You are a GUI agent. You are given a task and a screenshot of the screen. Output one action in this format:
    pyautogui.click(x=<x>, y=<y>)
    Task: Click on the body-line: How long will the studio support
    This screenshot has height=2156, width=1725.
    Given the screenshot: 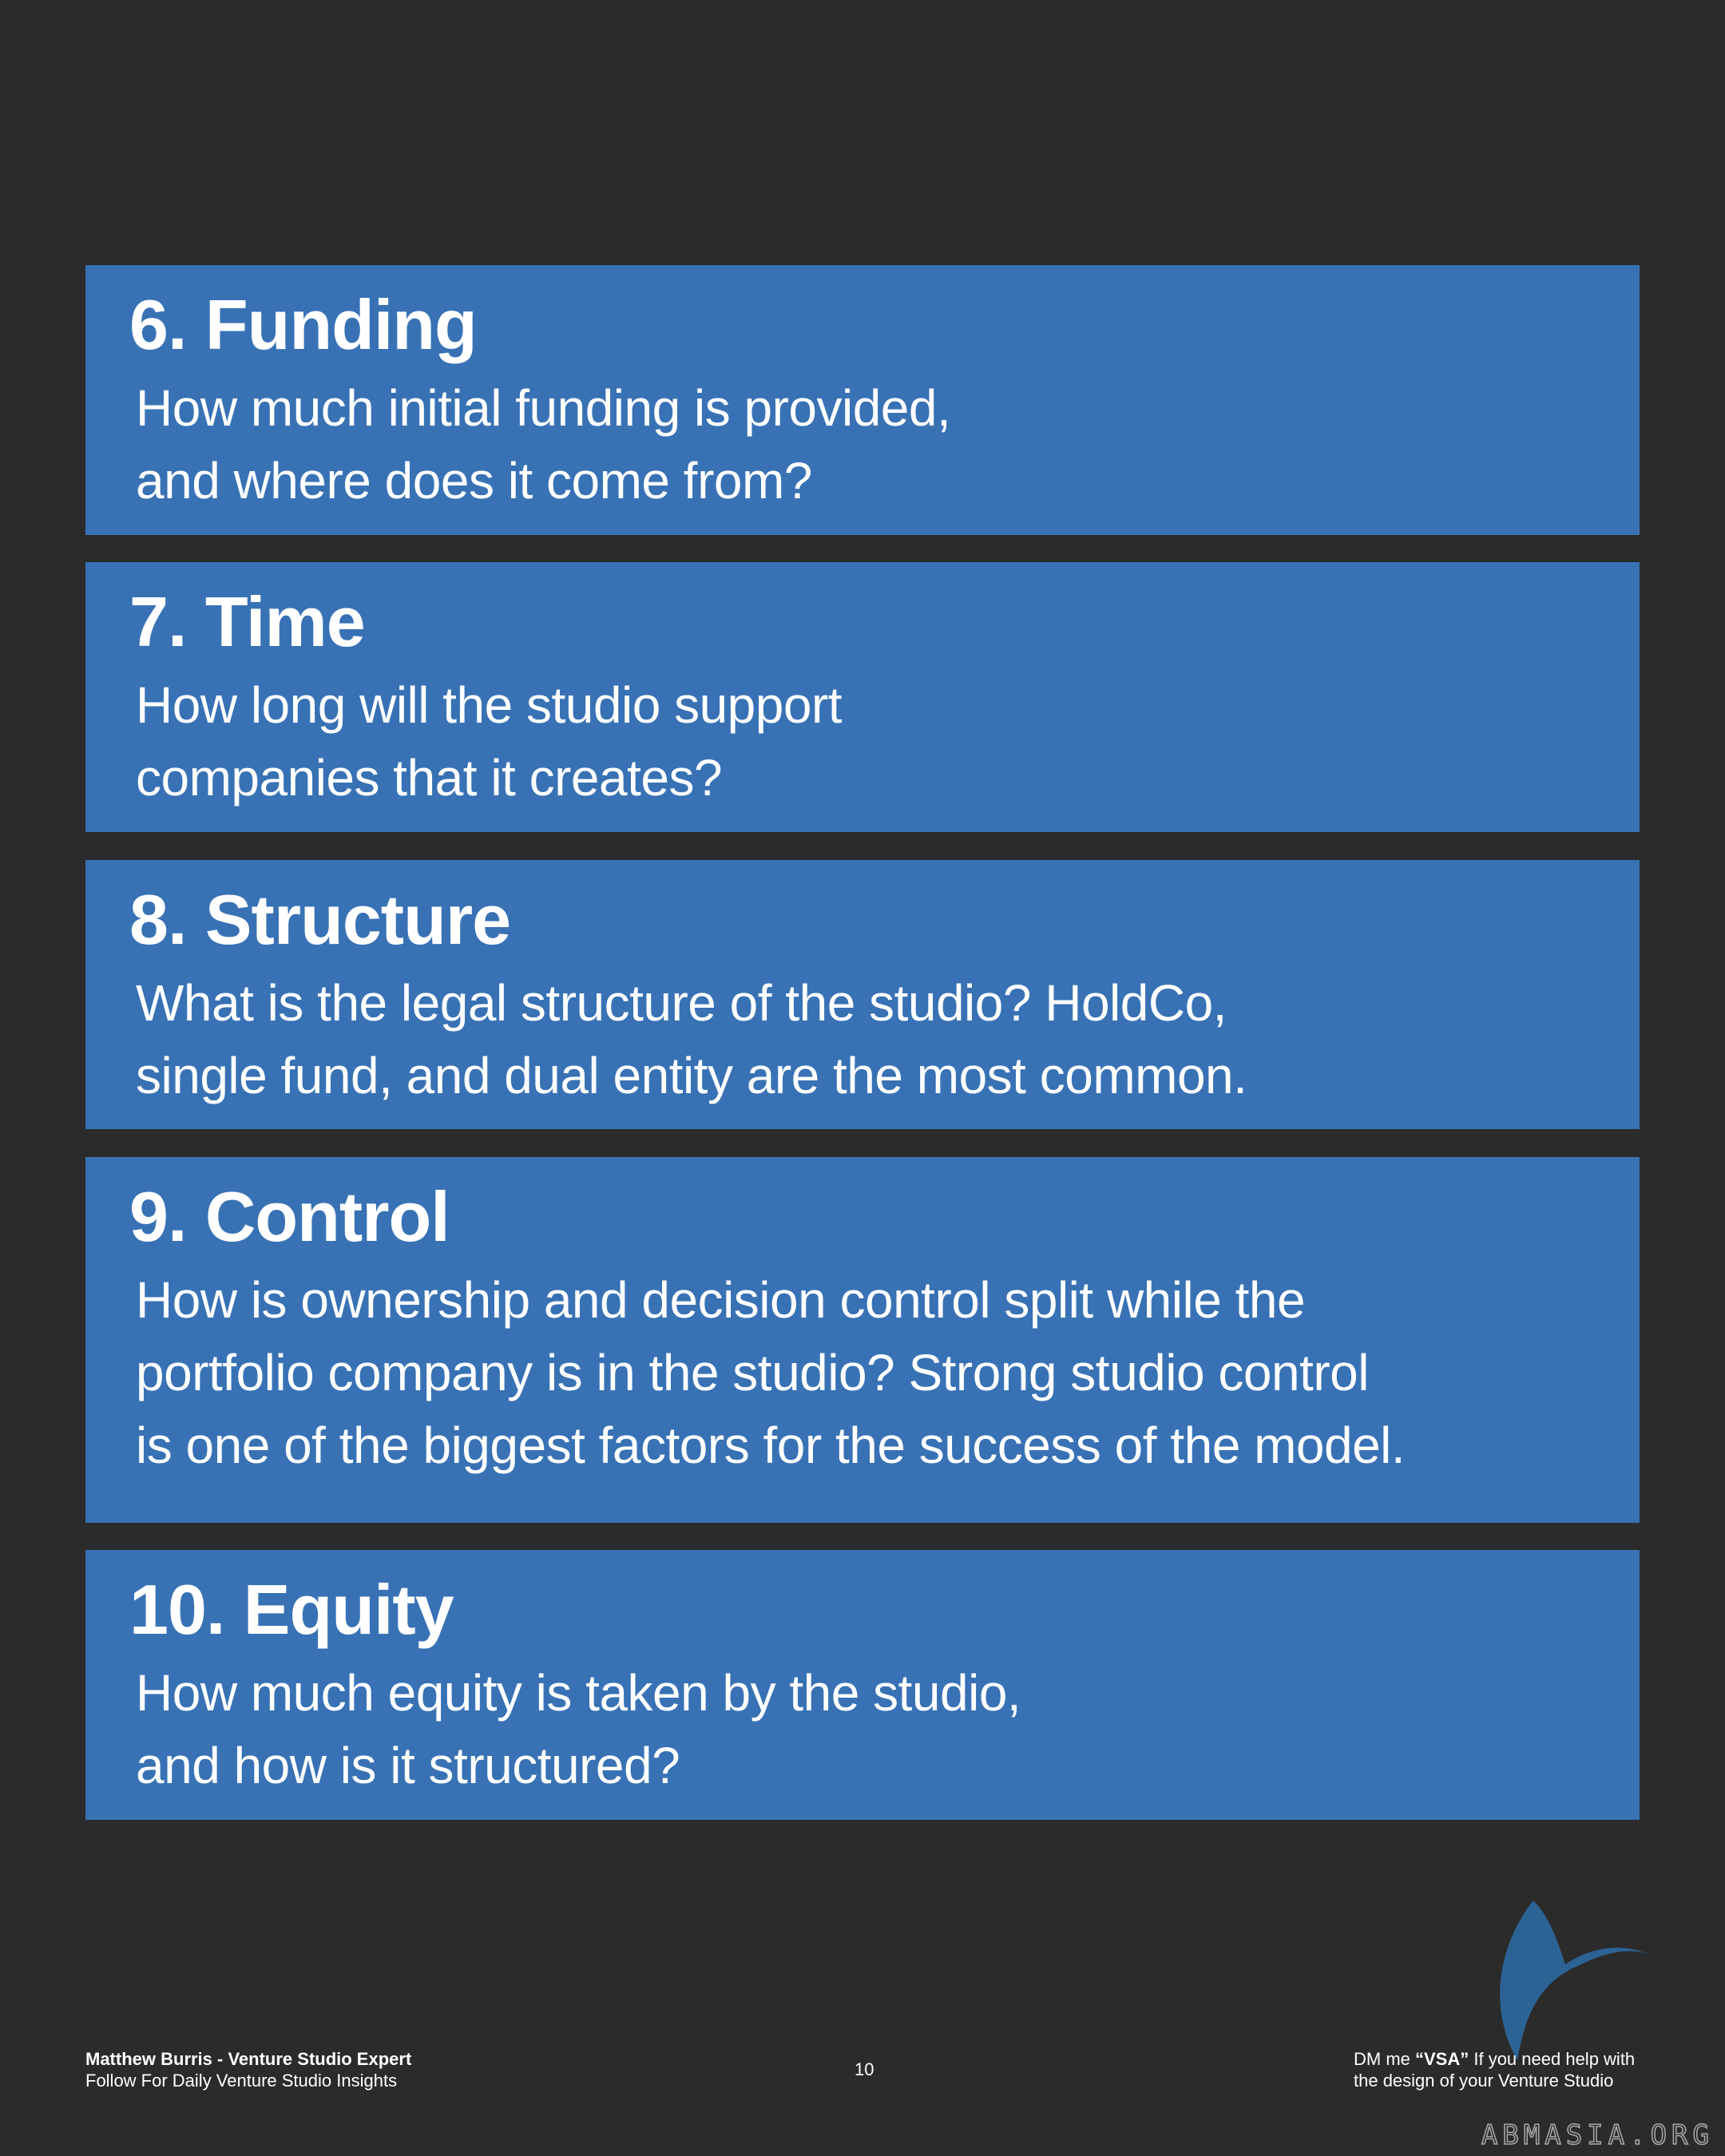 What is the action you would take?
    pyautogui.click(x=490, y=705)
    